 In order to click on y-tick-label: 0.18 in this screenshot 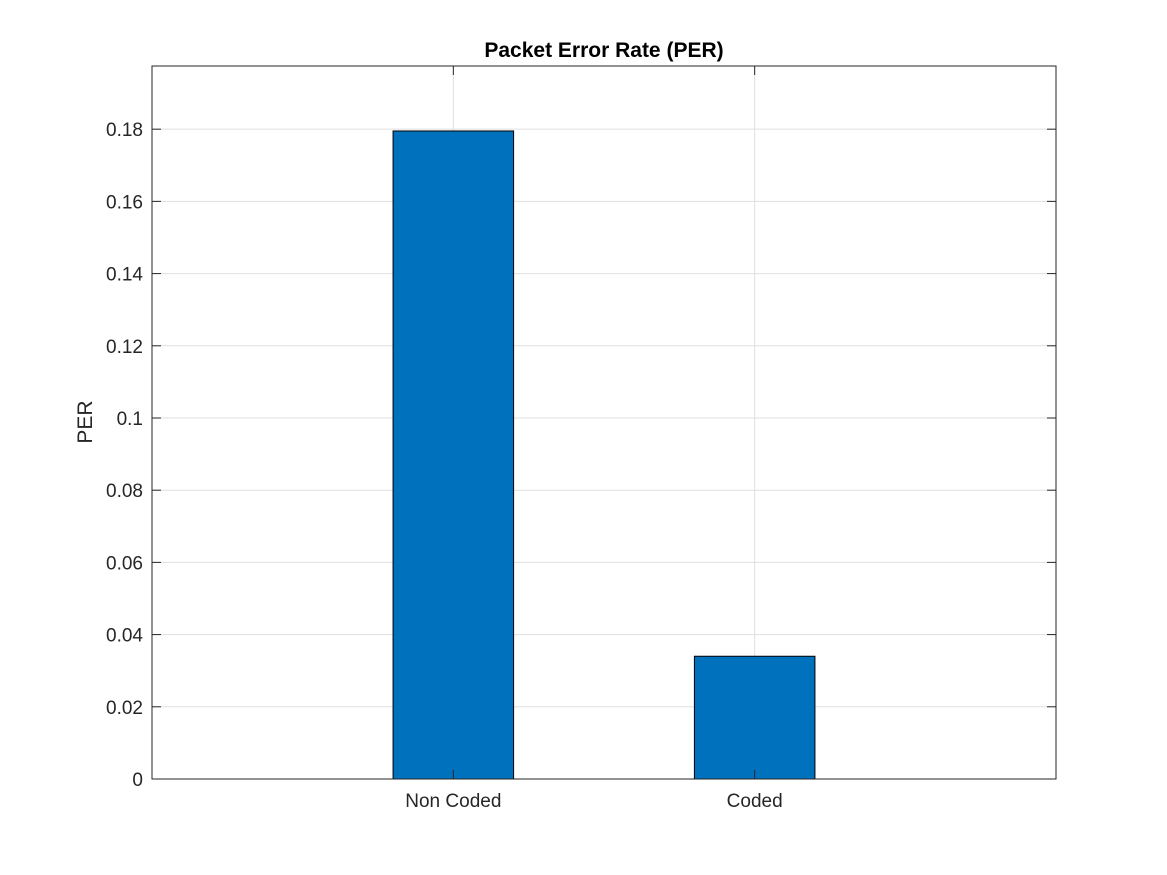, I will do `click(124, 130)`.